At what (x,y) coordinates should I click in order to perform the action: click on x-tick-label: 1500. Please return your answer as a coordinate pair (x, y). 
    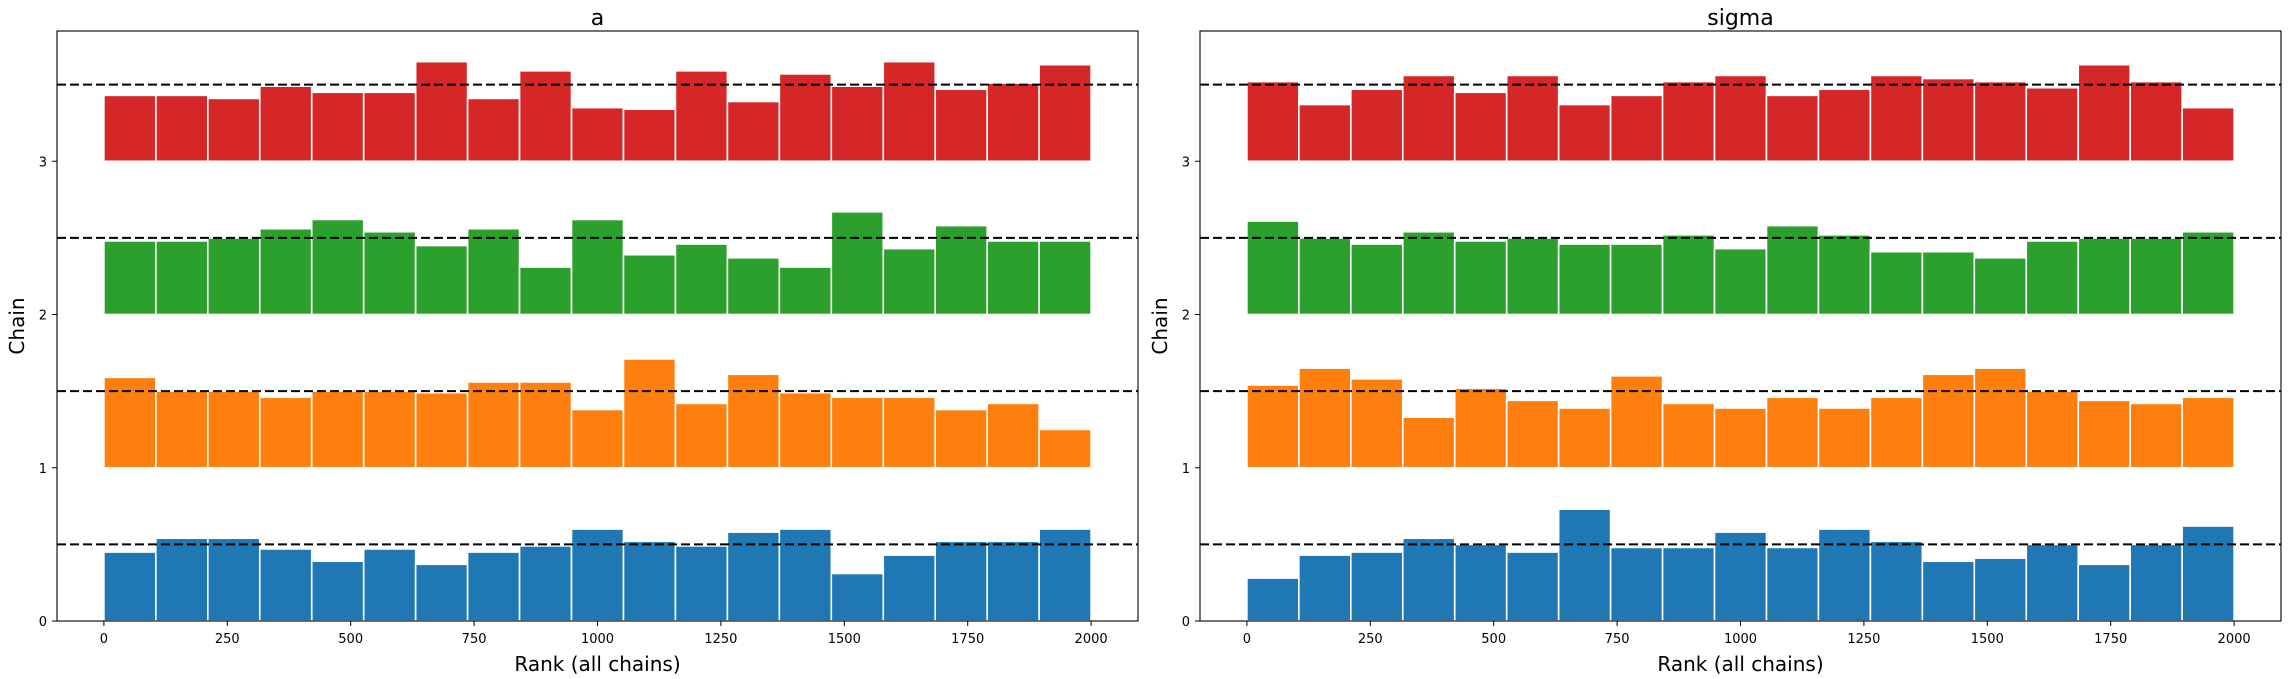
    Looking at the image, I should click on (1987, 639).